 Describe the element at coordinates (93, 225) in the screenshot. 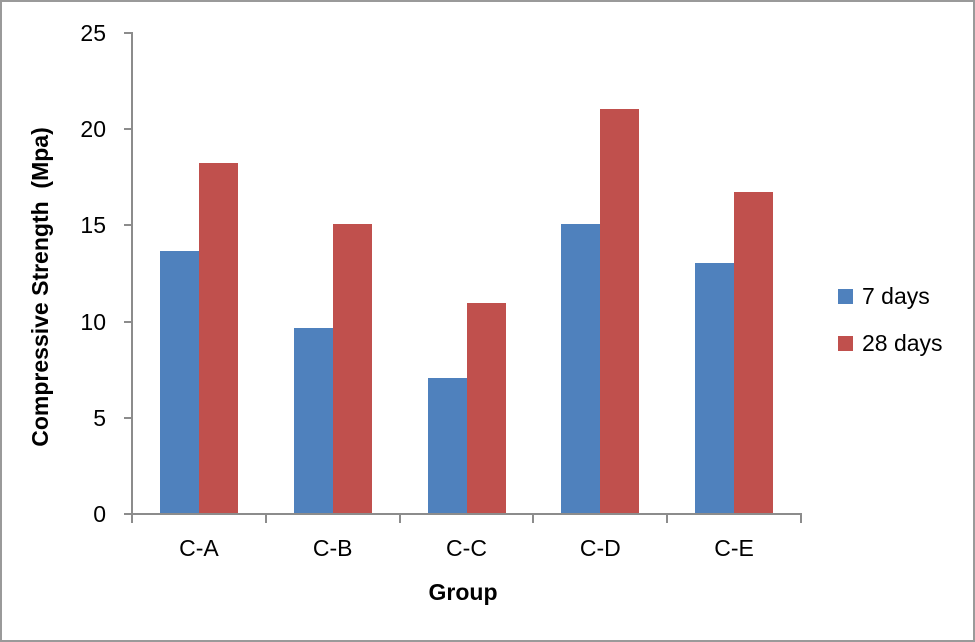

I see `y-tick-label-15: 15` at that location.